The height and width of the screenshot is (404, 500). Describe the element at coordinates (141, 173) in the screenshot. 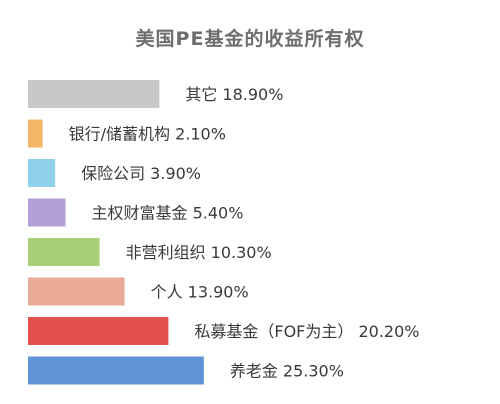

I see `bar-label-2: 保险公司 3.90%` at that location.